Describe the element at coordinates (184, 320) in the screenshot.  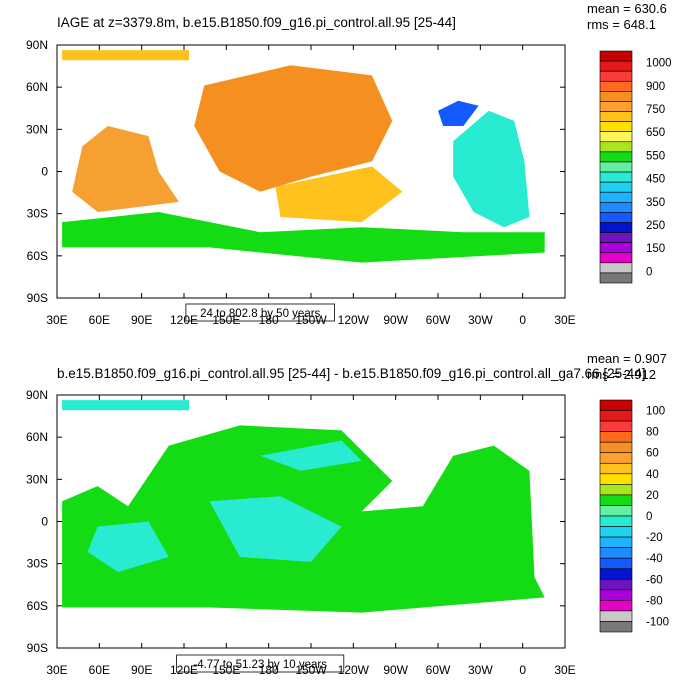
I see `x-tick-label: 120E` at that location.